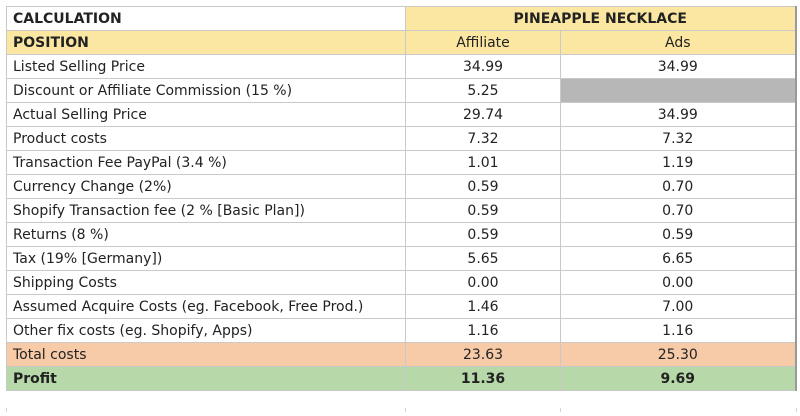  I want to click on table-row: Listed Selling Price 34.99 34.99, so click(401, 66).